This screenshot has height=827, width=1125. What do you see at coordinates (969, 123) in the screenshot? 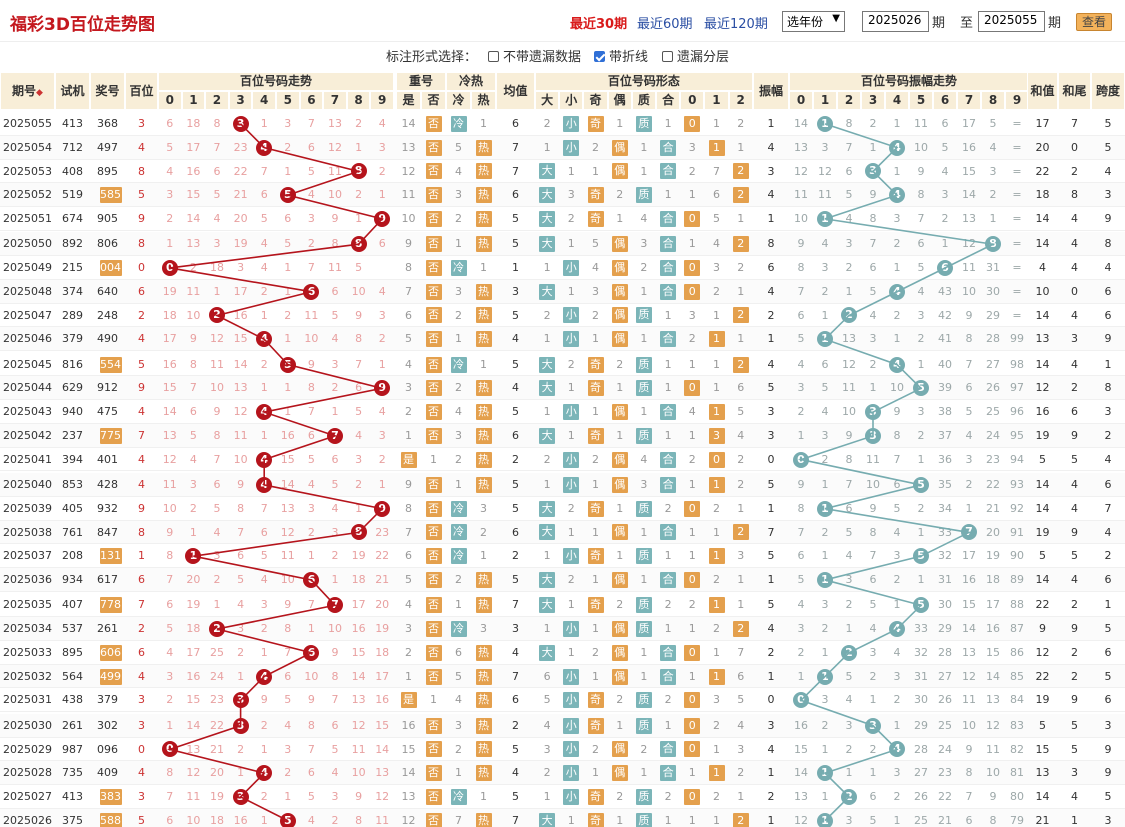
I see `amp-miss: 17` at bounding box center [969, 123].